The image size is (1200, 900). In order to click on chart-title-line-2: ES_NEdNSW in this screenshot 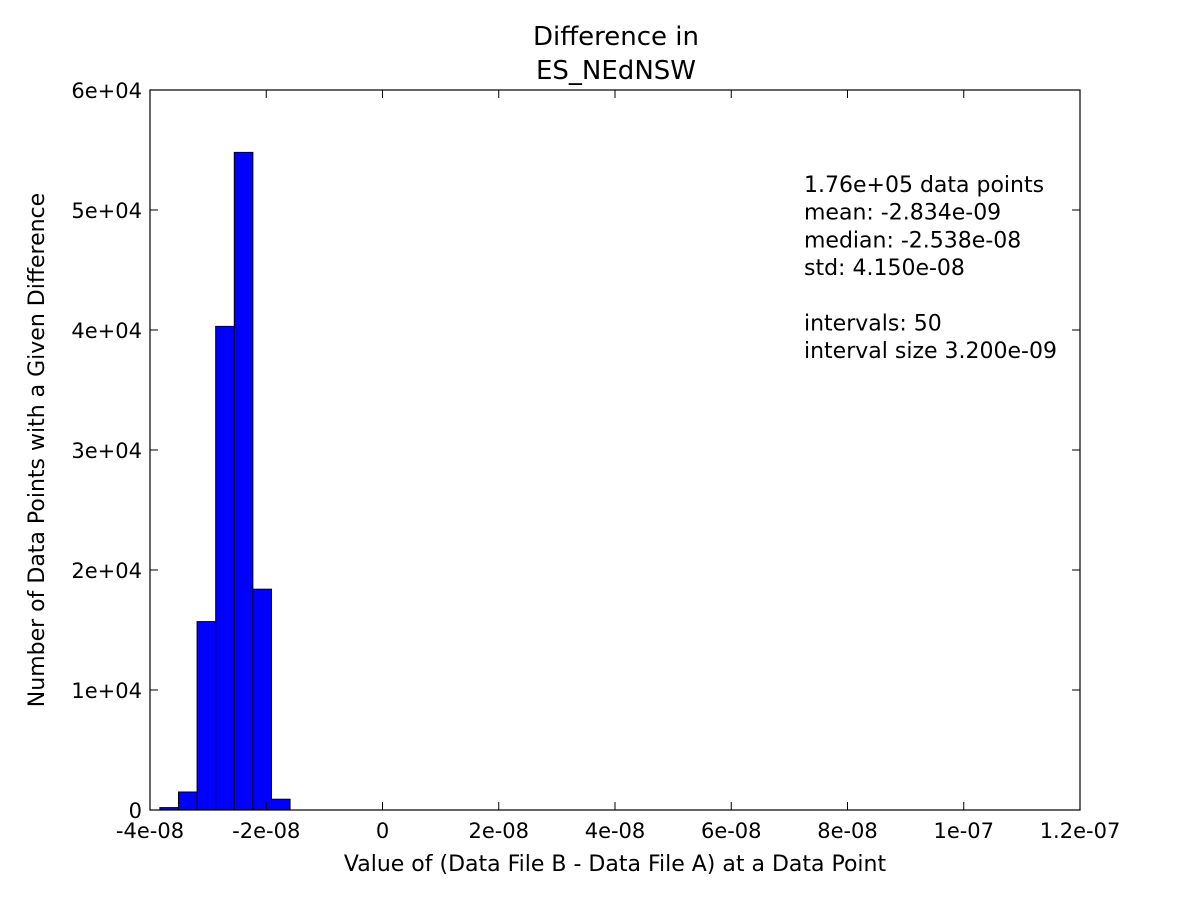, I will do `click(616, 71)`.